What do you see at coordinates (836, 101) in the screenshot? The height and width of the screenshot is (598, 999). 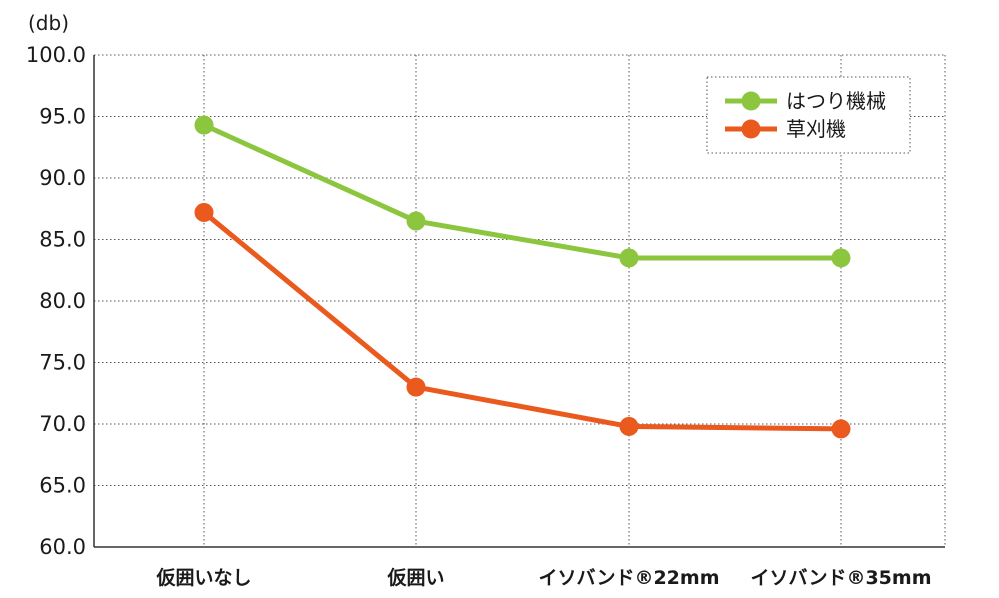 I see `legend-label: はつり機械` at bounding box center [836, 101].